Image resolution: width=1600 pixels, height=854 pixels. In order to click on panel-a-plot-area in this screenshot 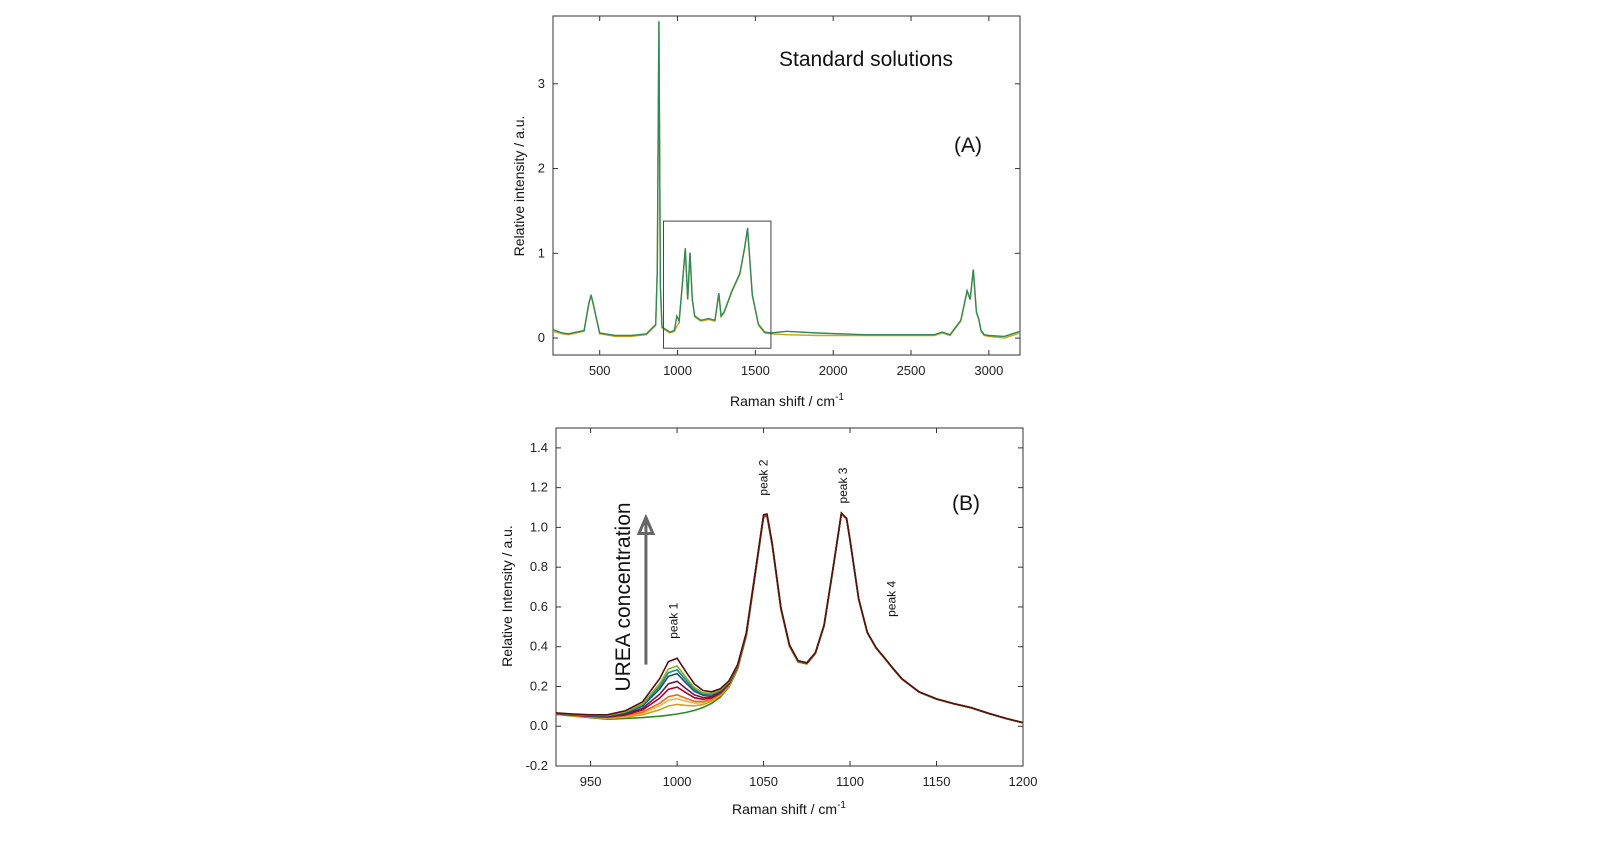, I will do `click(786, 185)`.